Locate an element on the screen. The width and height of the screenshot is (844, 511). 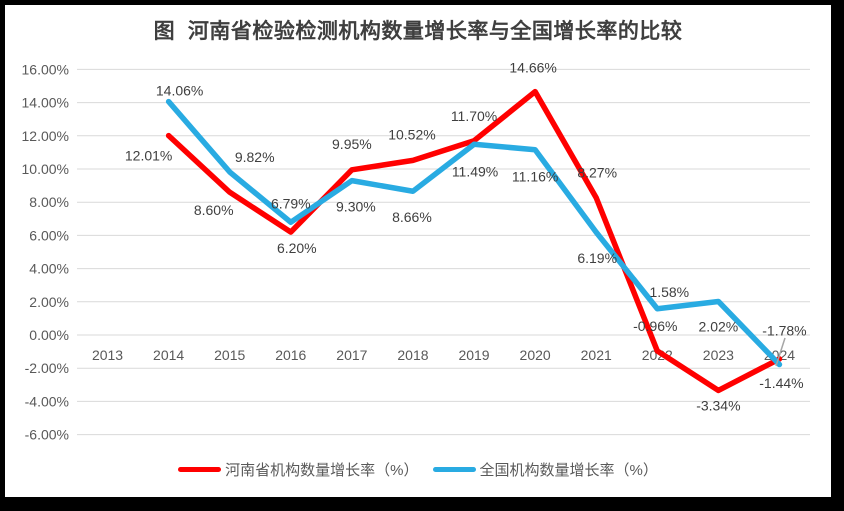
data-label-henan: 10.52% is located at coordinates (411, 134).